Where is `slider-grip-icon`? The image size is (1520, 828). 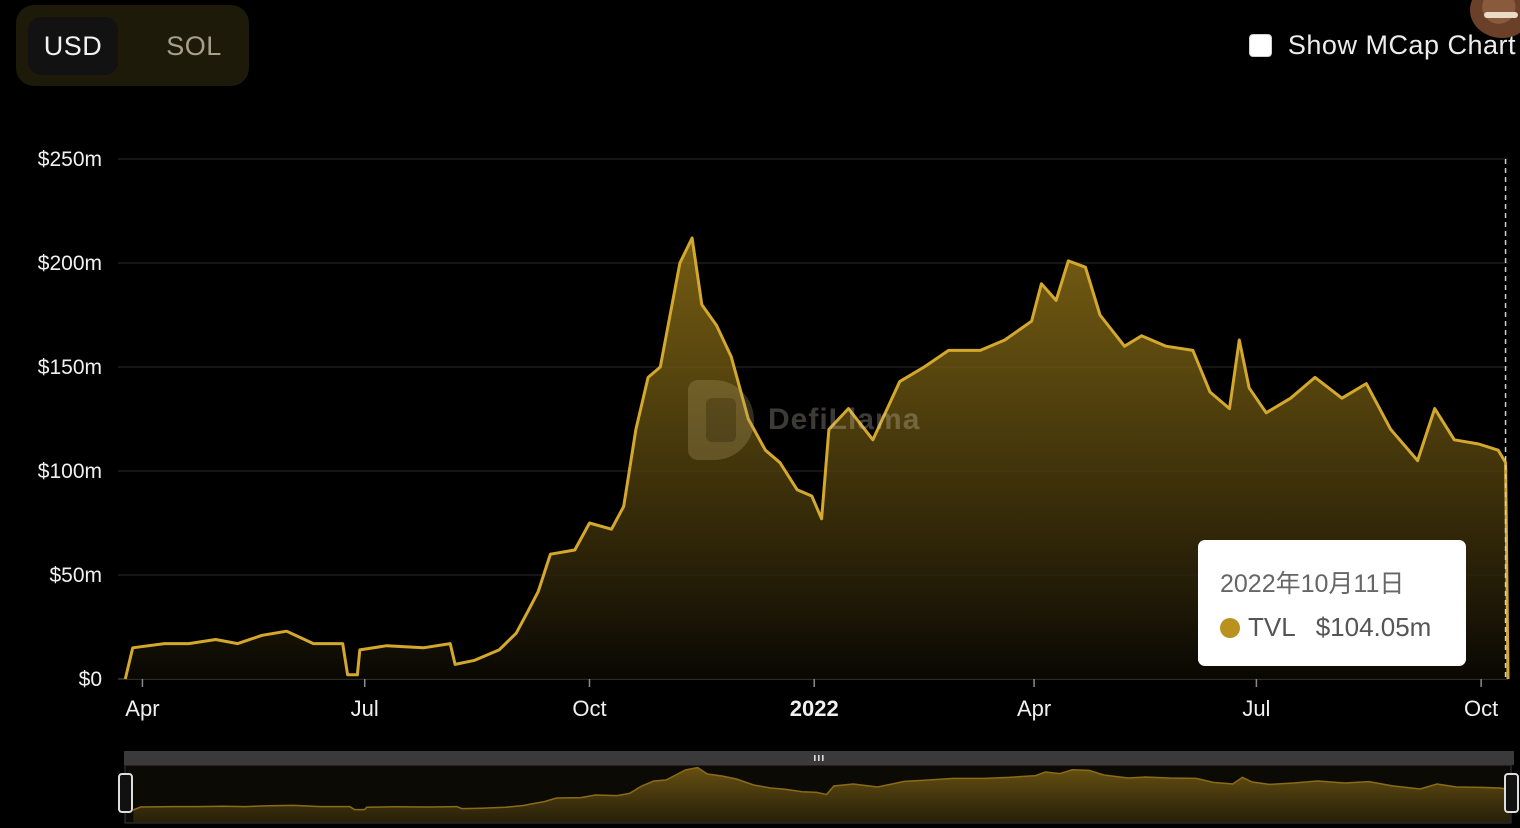
slider-grip-icon is located at coordinates (819, 758).